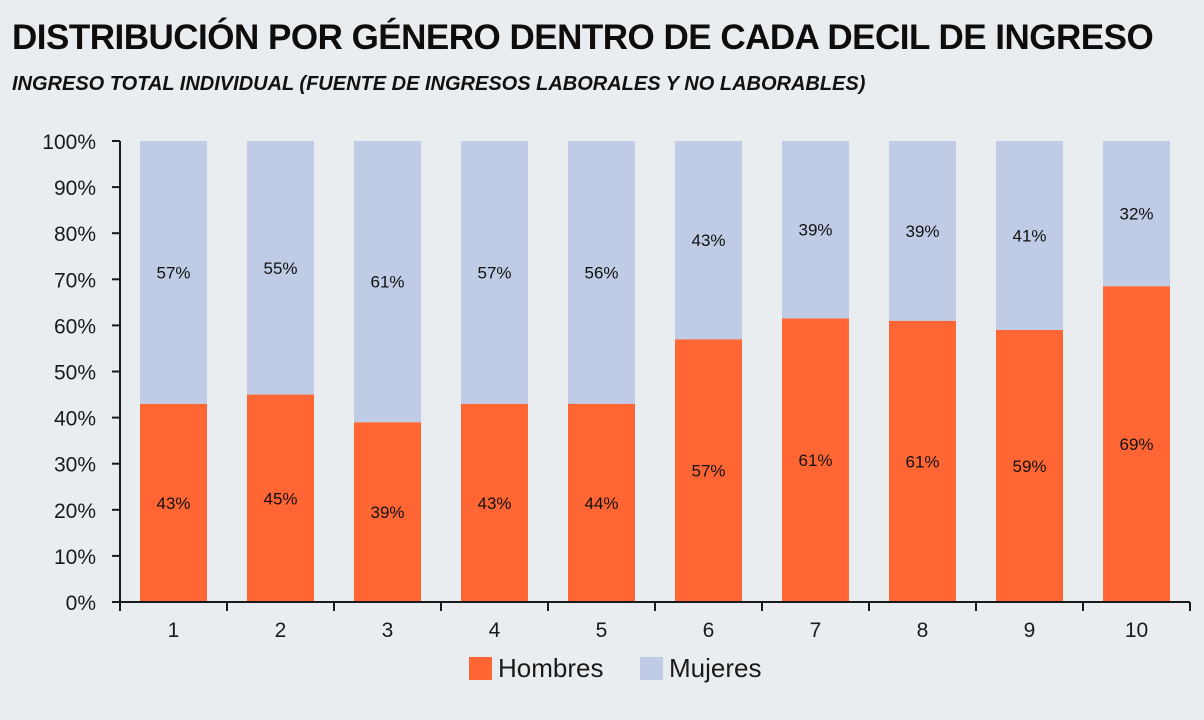  I want to click on data-label-hombres-decil-1: 43%, so click(173, 503).